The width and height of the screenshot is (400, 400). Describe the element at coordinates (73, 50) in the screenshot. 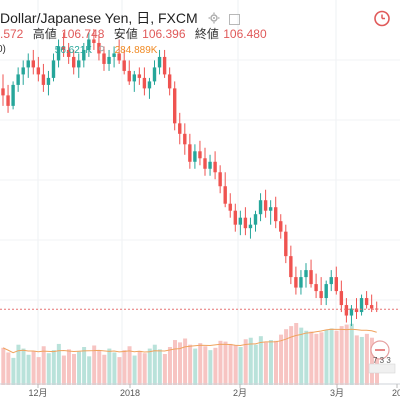

I see `volume-value-1: 56.621K` at that location.